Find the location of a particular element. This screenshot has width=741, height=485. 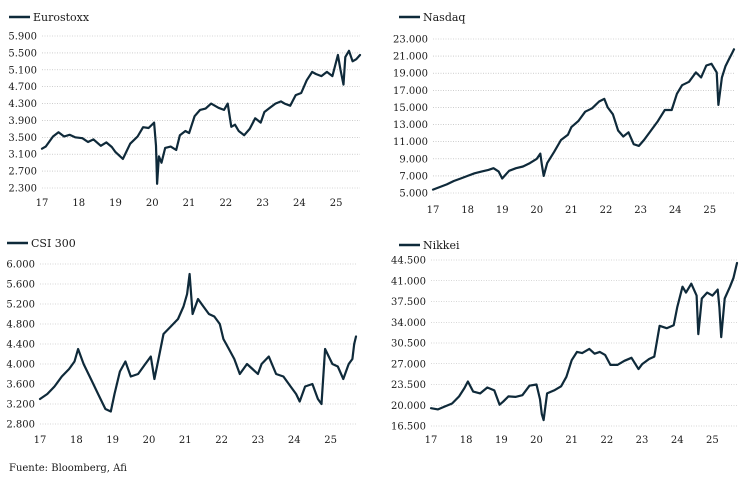

y-tick-label: 4.800 is located at coordinates (20, 325).